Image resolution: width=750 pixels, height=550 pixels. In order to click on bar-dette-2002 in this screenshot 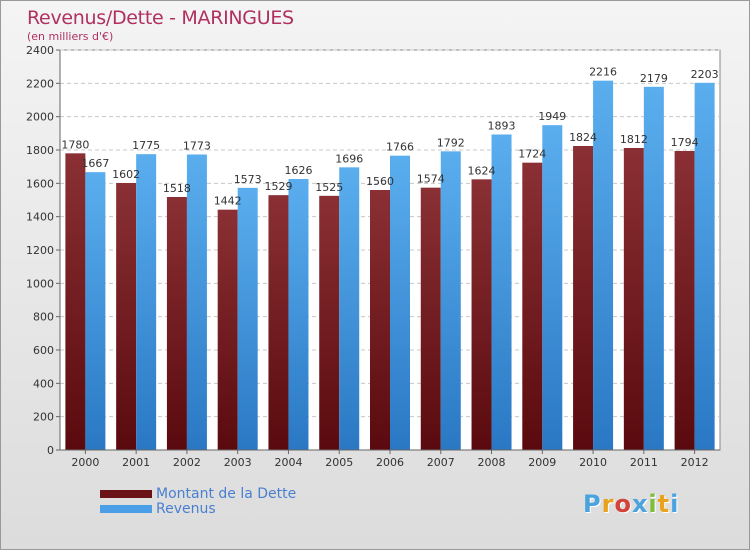, I will do `click(176, 323)`.